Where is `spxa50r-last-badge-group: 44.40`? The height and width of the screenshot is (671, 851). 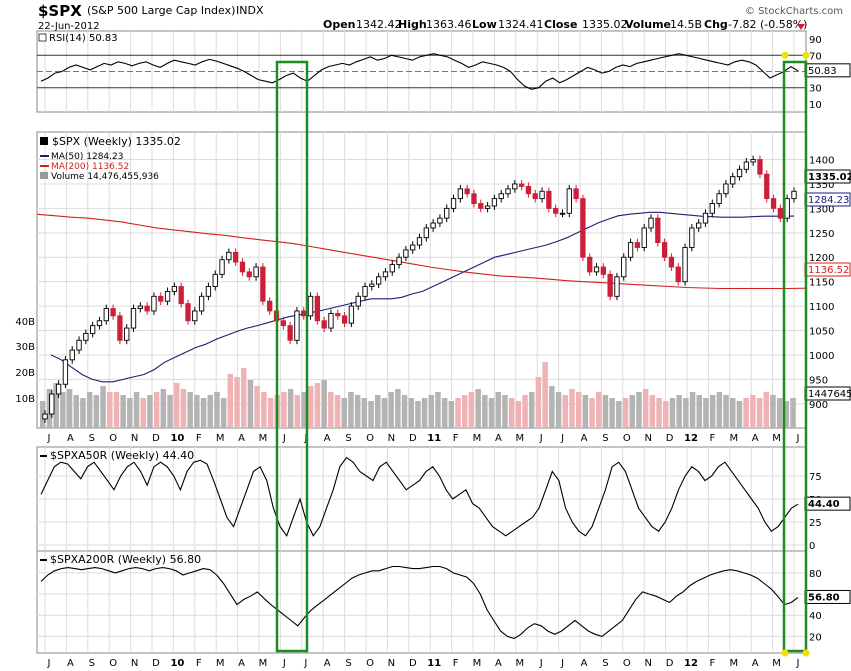
spxa50r-last-badge-group: 44.40 is located at coordinates (827, 503).